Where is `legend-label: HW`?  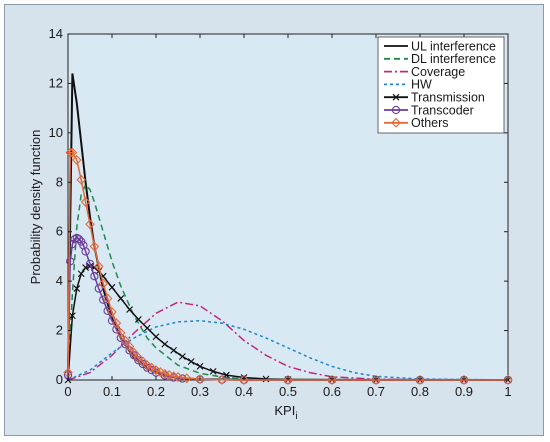
legend-label: HW is located at coordinates (421, 85).